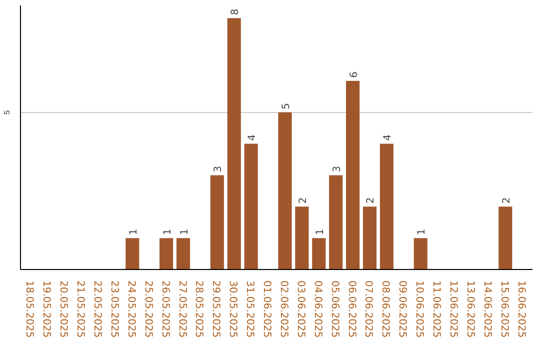 The image size is (540, 340). Describe the element at coordinates (232, 309) in the screenshot. I see `x-tick-label: 30.05.2025` at that location.